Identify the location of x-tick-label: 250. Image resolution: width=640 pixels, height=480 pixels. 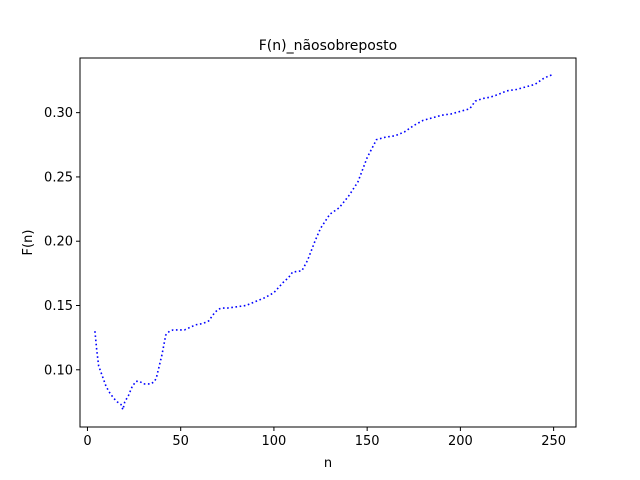
(553, 441).